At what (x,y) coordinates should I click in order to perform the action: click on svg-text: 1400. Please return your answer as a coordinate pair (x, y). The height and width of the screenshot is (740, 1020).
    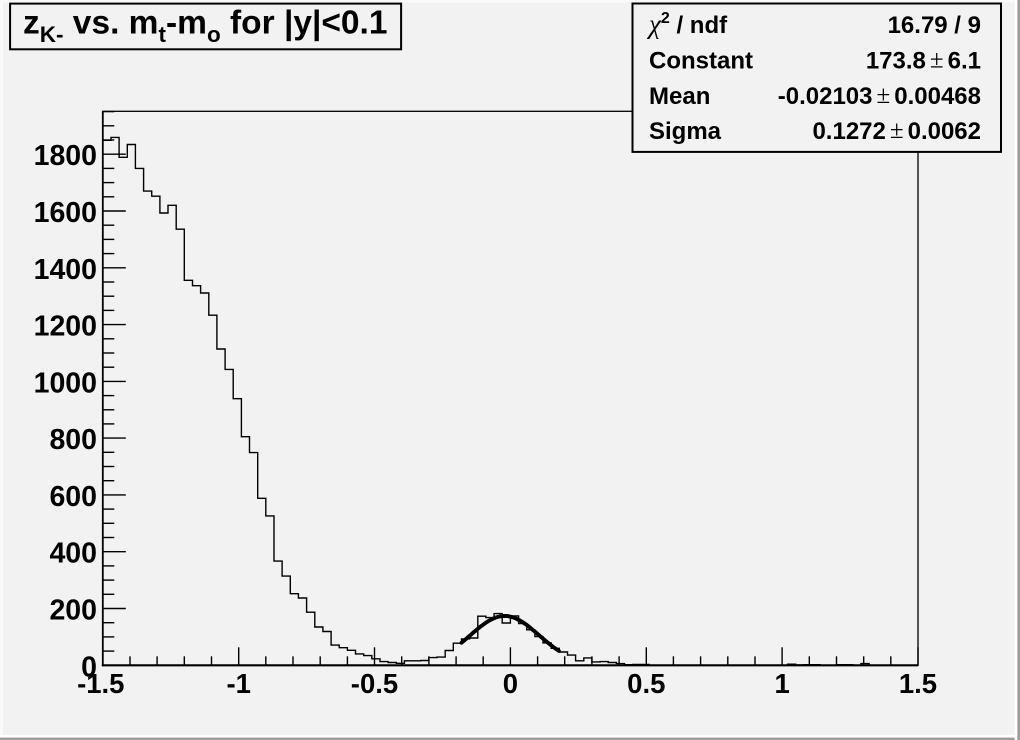
    Looking at the image, I should click on (65, 270).